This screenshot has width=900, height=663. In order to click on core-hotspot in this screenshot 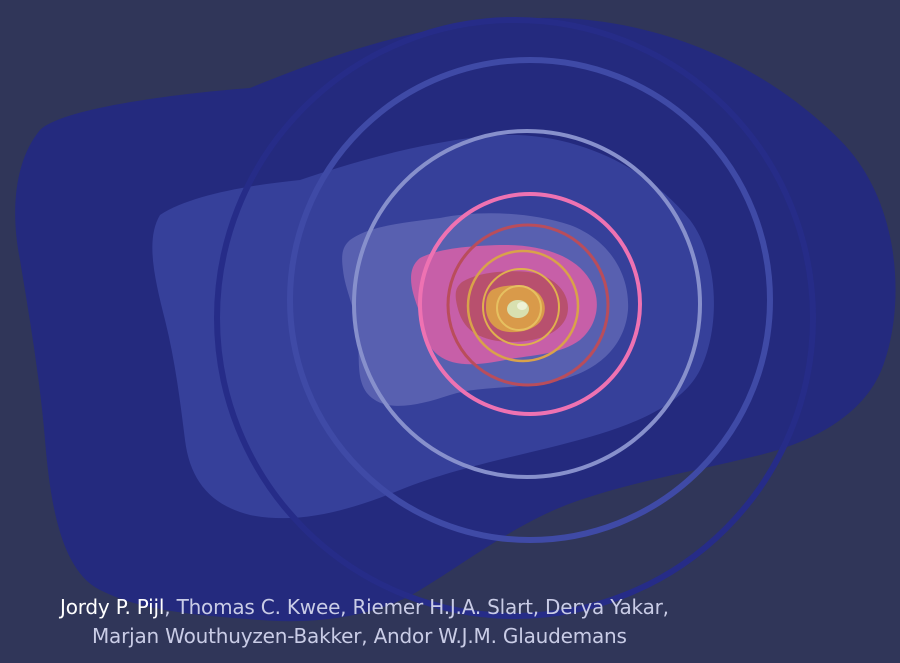, I will do `click(518, 309)`.